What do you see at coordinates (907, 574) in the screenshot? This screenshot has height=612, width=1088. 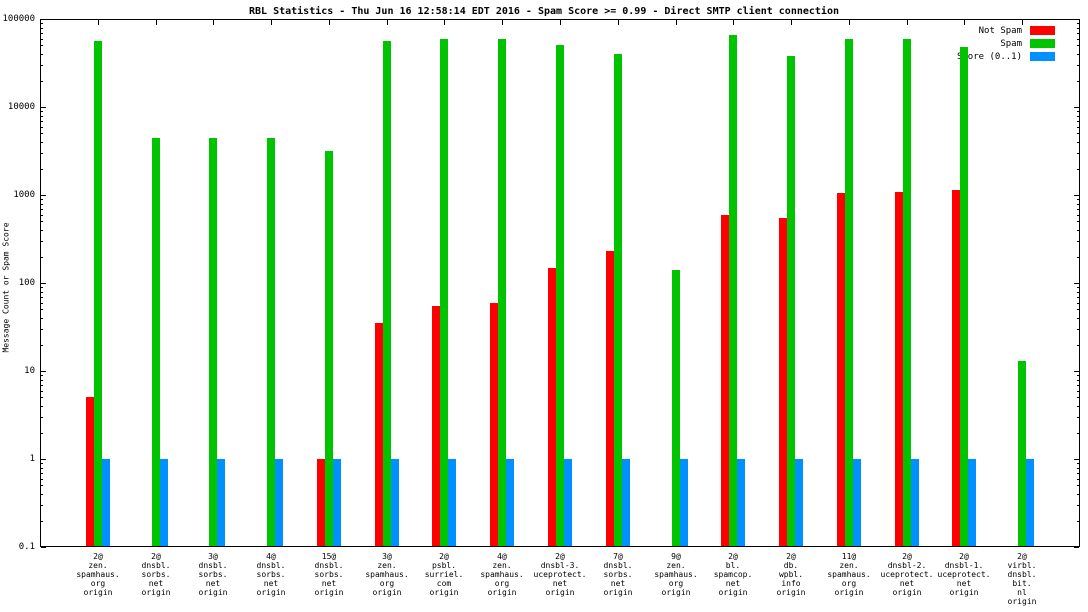 I see `x-category-label: 2@ dnsbl-2. uceprotect. net origin` at bounding box center [907, 574].